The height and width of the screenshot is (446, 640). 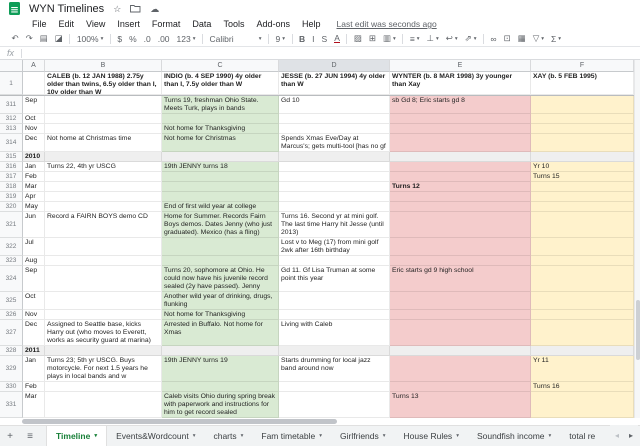 What do you see at coordinates (234, 24) in the screenshot?
I see `menu-tools: Tools` at bounding box center [234, 24].